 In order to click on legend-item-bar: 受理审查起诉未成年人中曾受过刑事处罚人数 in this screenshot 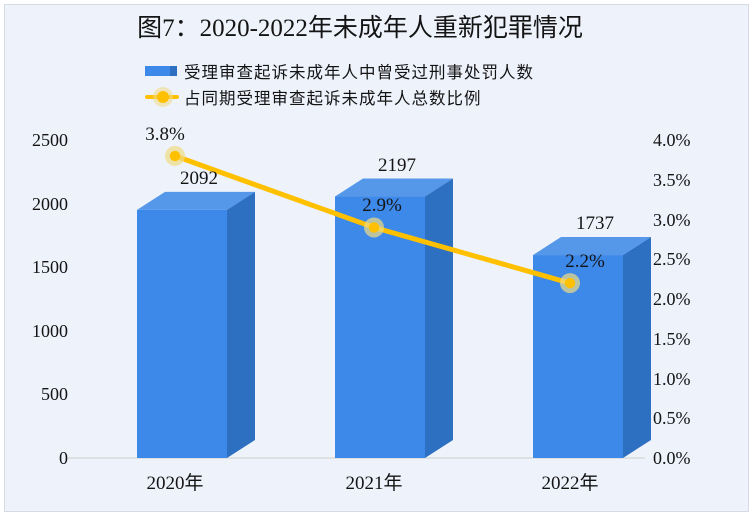, I will do `click(339, 71)`.